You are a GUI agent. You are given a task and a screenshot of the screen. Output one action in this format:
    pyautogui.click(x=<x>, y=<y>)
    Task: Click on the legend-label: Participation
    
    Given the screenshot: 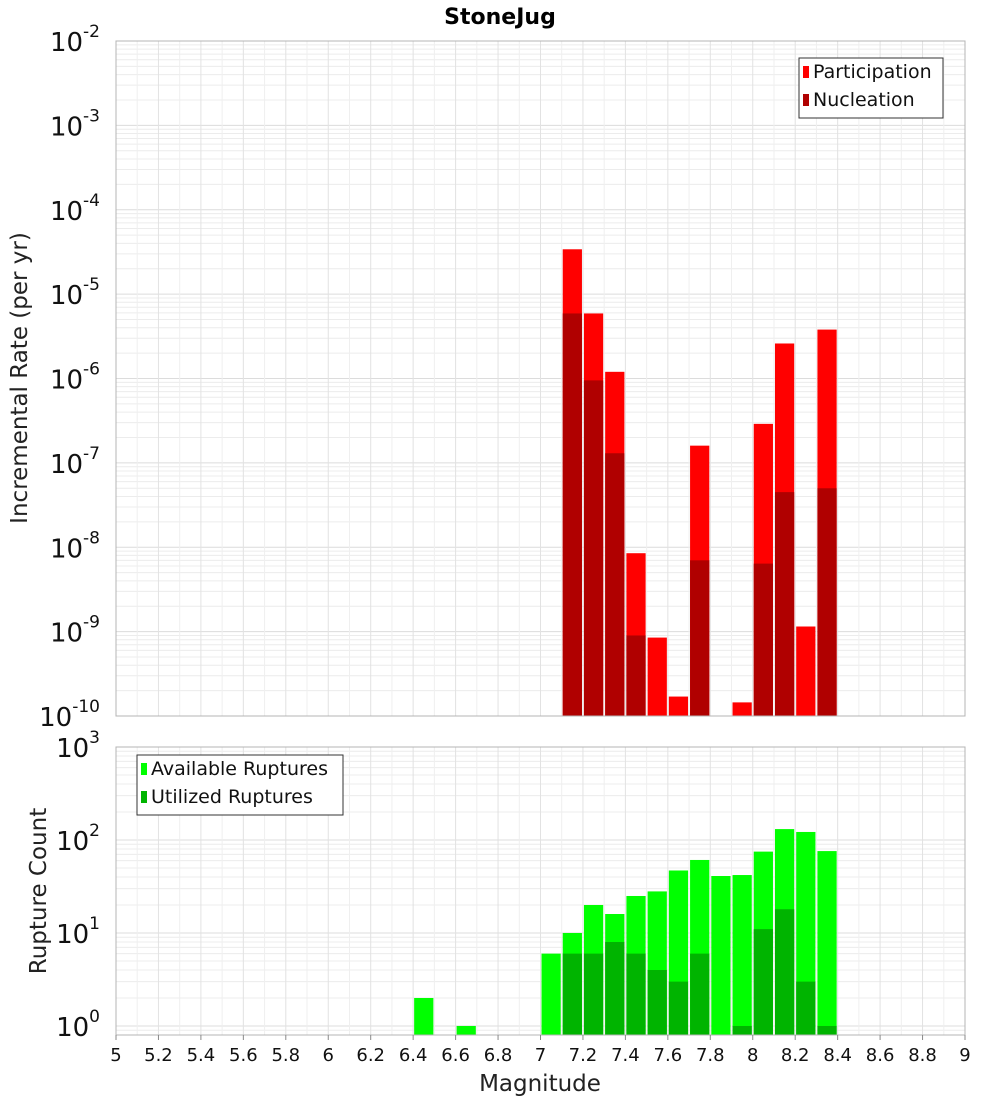 What is the action you would take?
    pyautogui.click(x=872, y=72)
    